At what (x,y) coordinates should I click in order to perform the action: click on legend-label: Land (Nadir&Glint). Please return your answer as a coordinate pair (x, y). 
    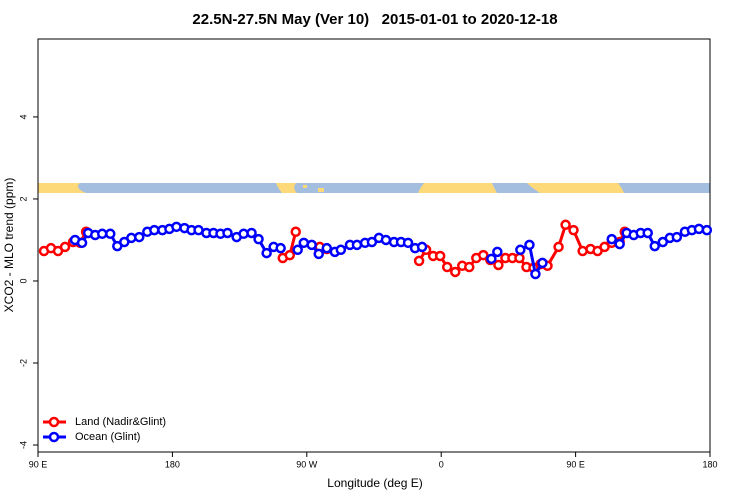
    Looking at the image, I should click on (120, 422).